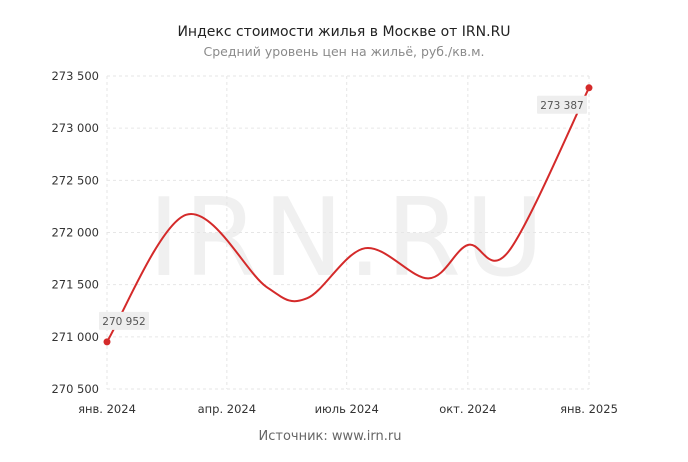 The image size is (688, 462). I want to click on chart-source: Источник: www.irn.ru, so click(330, 436).